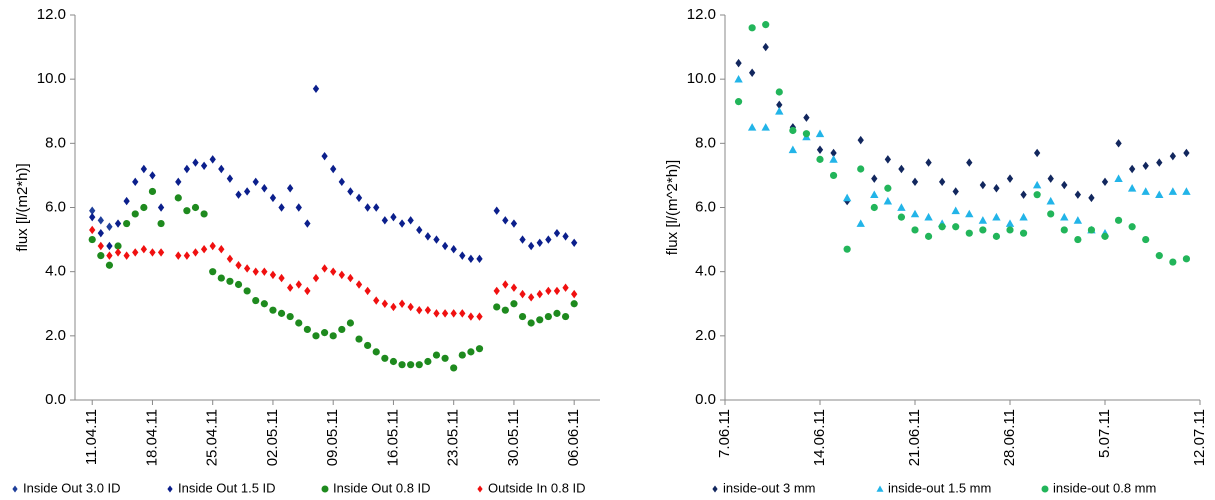  What do you see at coordinates (573, 437) in the screenshot?
I see `x-tick-label: 06.06.11` at bounding box center [573, 437].